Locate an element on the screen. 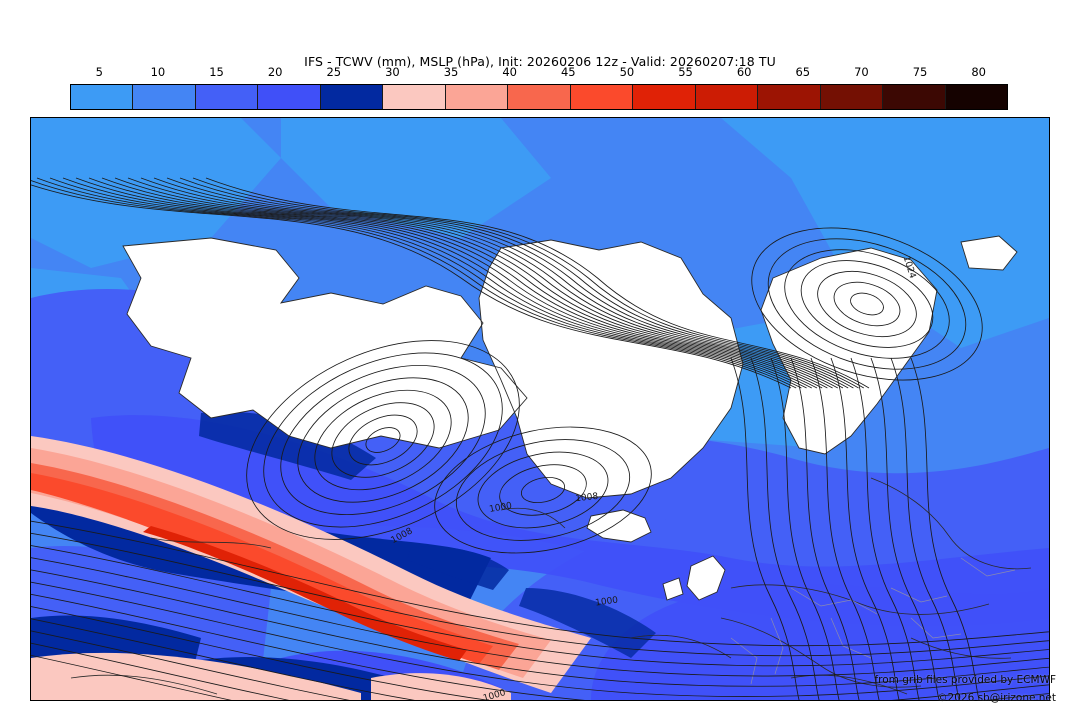 The width and height of the screenshot is (1080, 718). mslp-isobar-e8 is located at coordinates (925, 528).